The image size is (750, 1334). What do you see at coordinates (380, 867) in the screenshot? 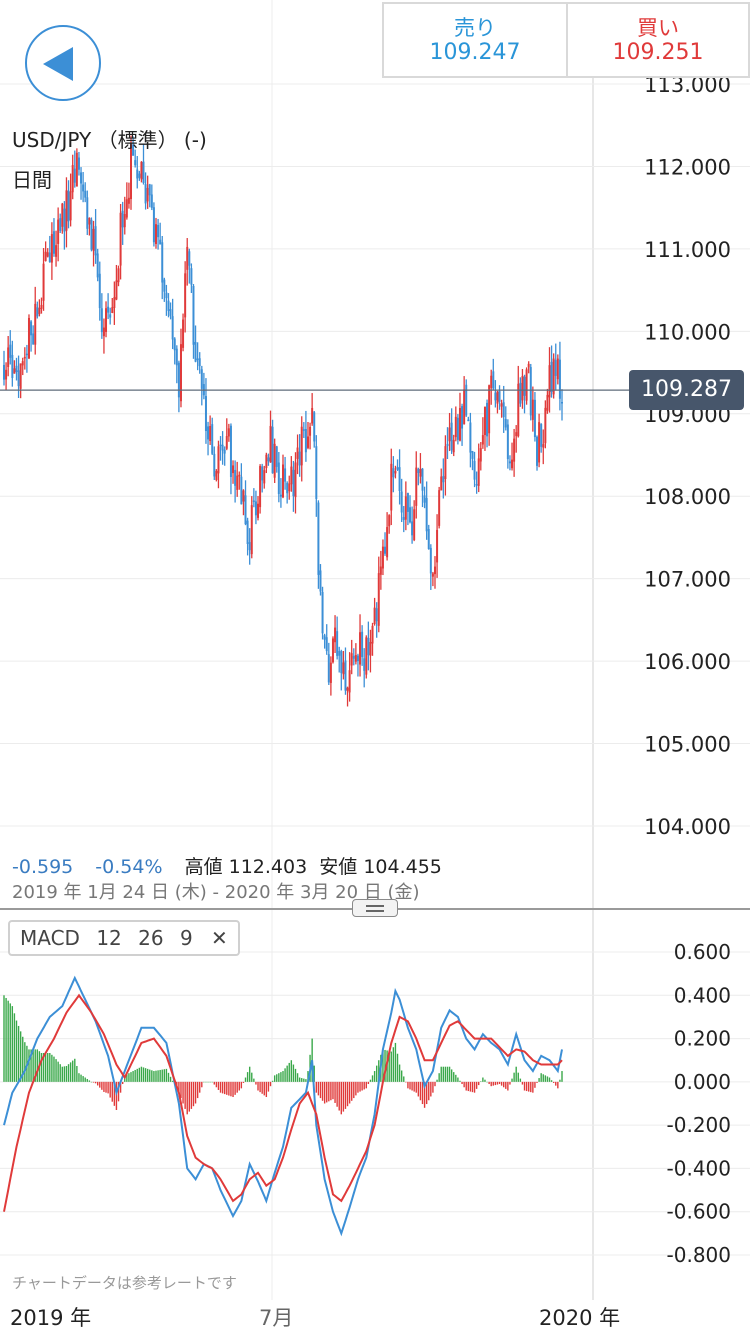
I see `low-value: 安値 104.455` at bounding box center [380, 867].